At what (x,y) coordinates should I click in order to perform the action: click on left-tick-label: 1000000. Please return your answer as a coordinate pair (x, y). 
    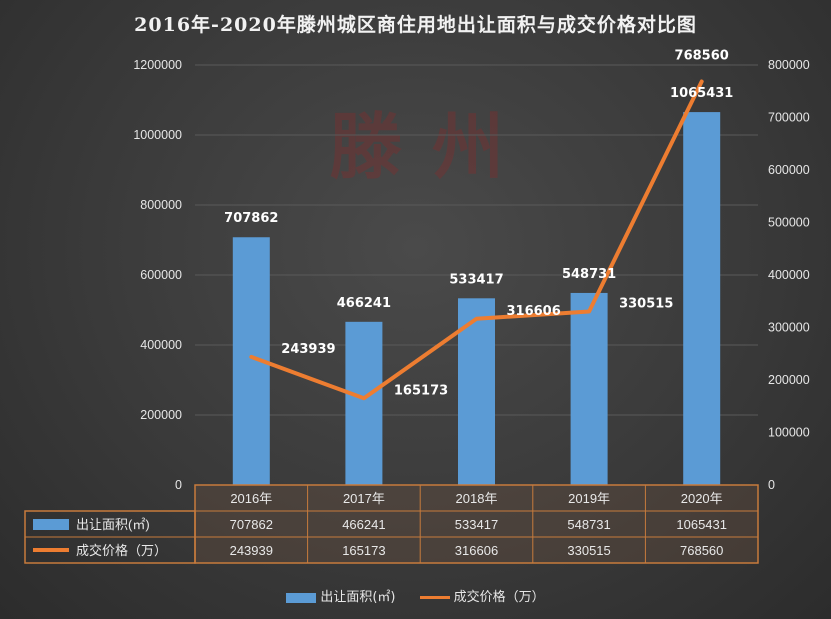
    Looking at the image, I should click on (157, 135).